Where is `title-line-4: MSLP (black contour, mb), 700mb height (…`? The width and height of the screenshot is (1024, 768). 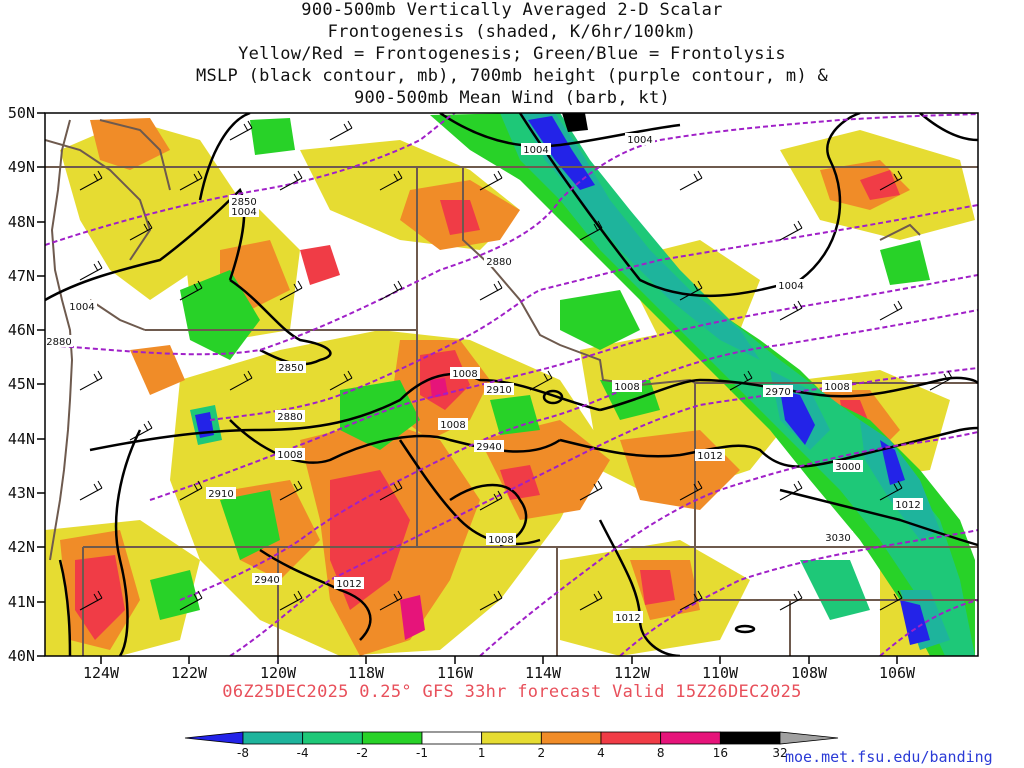
title-line-4: MSLP (black contour, mb), 700mb height (… is located at coordinates (512, 76).